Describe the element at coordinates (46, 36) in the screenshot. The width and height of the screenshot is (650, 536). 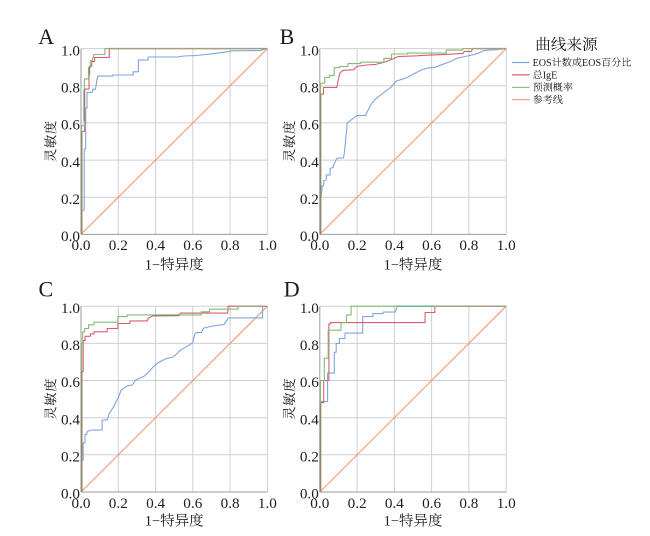
I see `svg-text: A` at that location.